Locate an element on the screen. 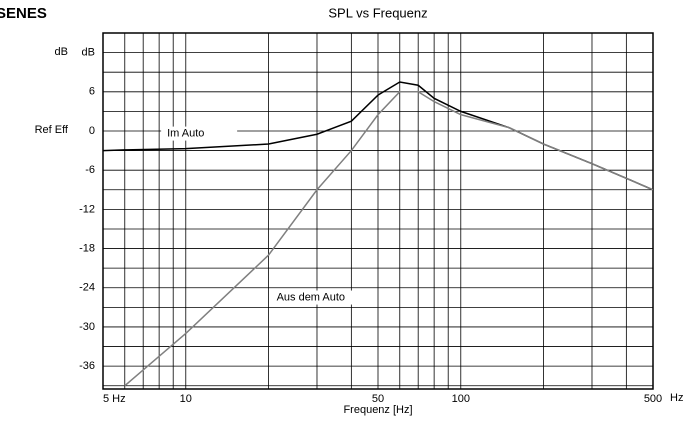 This screenshot has width=691, height=424. x-tick-label: 10 is located at coordinates (186, 399).